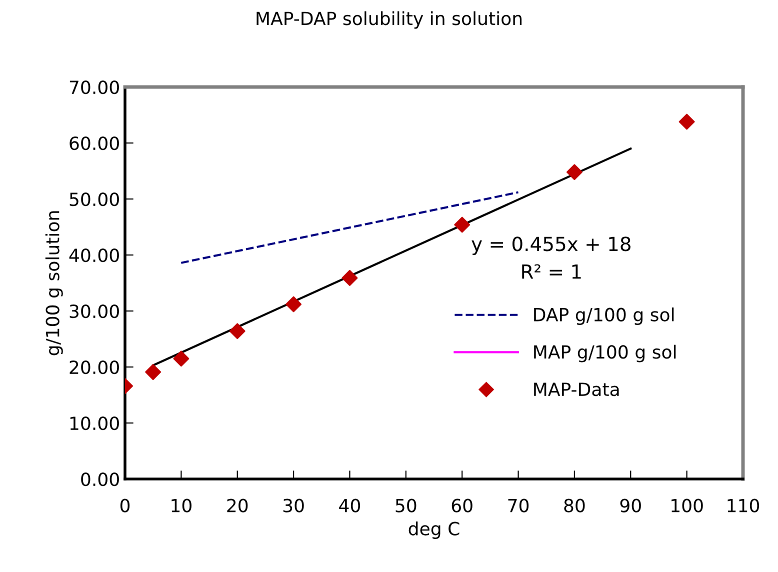  I want to click on x-tick-label: 30, so click(293, 505).